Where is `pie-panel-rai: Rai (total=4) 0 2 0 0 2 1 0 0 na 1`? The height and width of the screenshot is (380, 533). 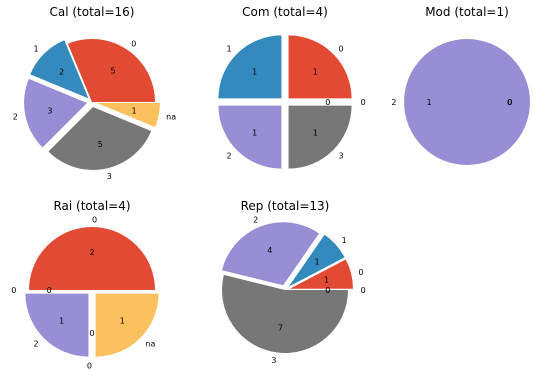
pie-panel-rai: Rai (total=4) 0 2 0 0 2 1 0 0 na 1 is located at coordinates (85, 285).